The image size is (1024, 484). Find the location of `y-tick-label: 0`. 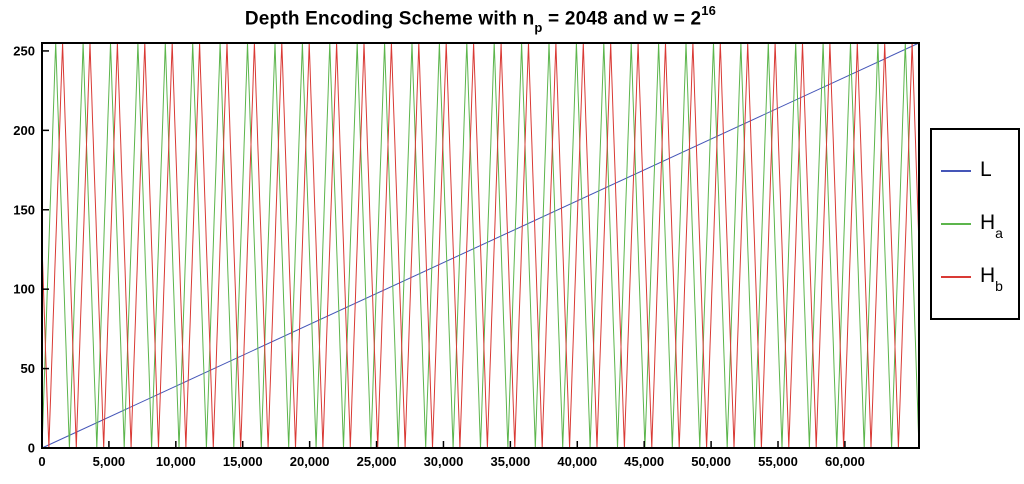

y-tick-label: 0 is located at coordinates (31, 448).